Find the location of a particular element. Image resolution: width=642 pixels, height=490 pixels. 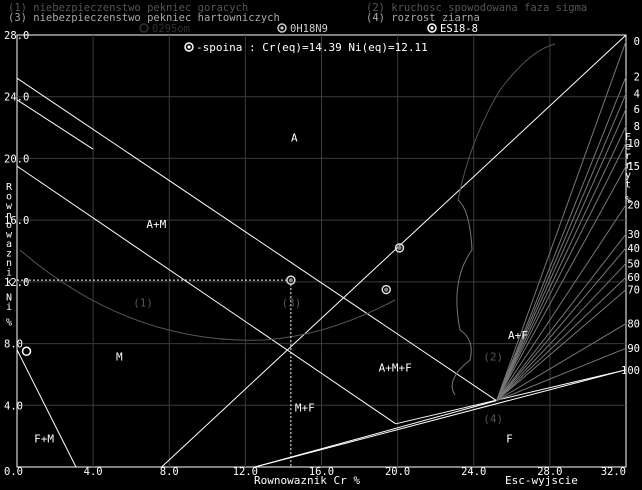

y-tick-label: 8.0 is located at coordinates (13, 345).